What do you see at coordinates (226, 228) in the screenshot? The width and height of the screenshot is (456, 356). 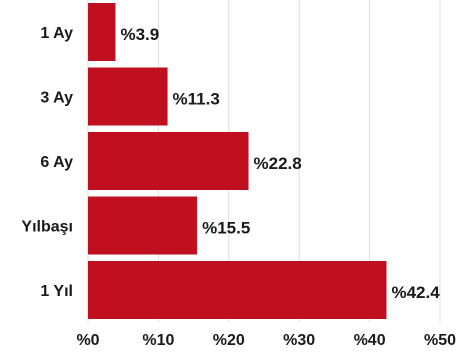 I see `value-label: %15.5` at bounding box center [226, 228].